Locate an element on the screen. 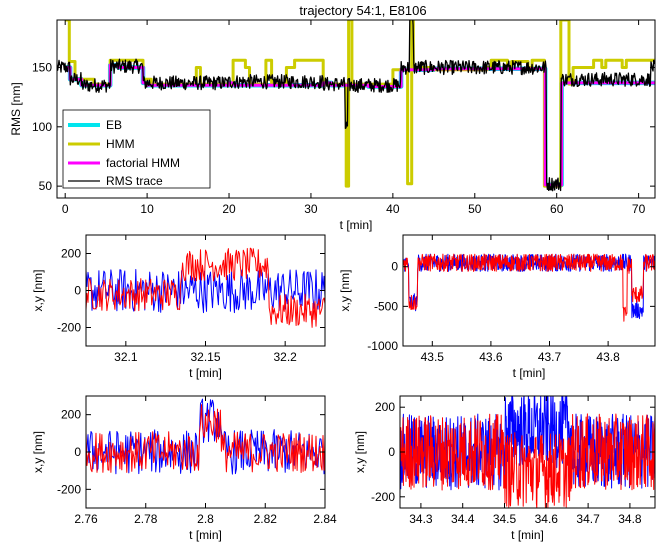  x-tick-label: 34.5 is located at coordinates (505, 519).